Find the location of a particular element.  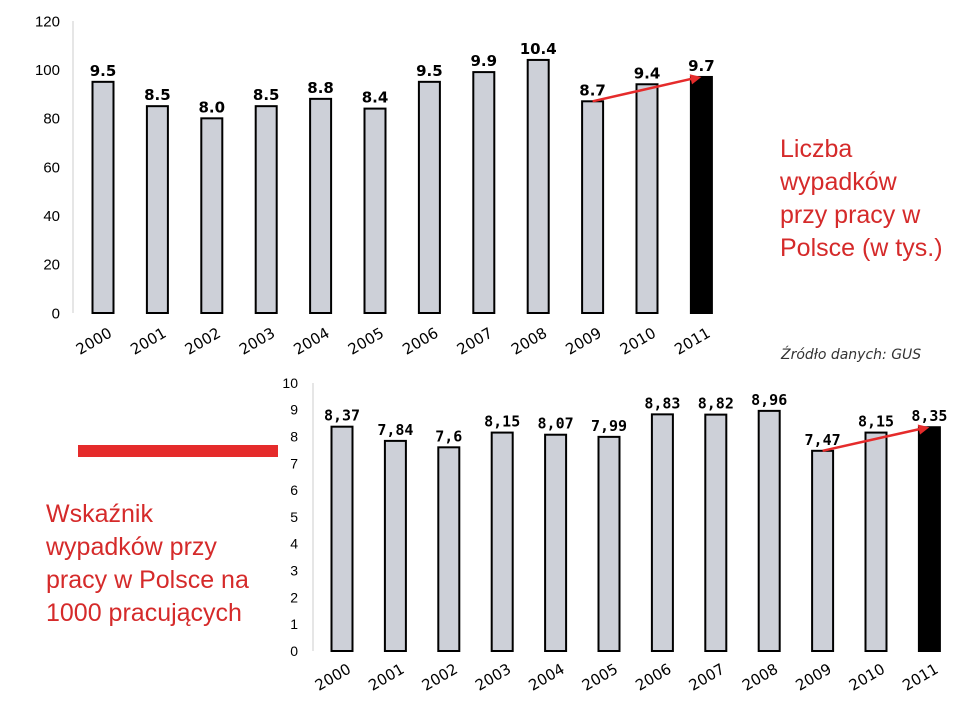

y-tick-label: 60 is located at coordinates (51, 167).